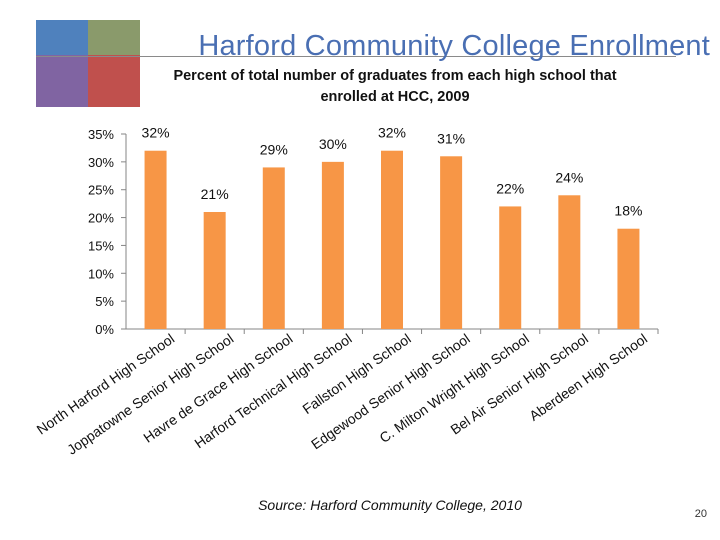  Describe the element at coordinates (101, 218) in the screenshot. I see `y-tick-label: 20%` at that location.